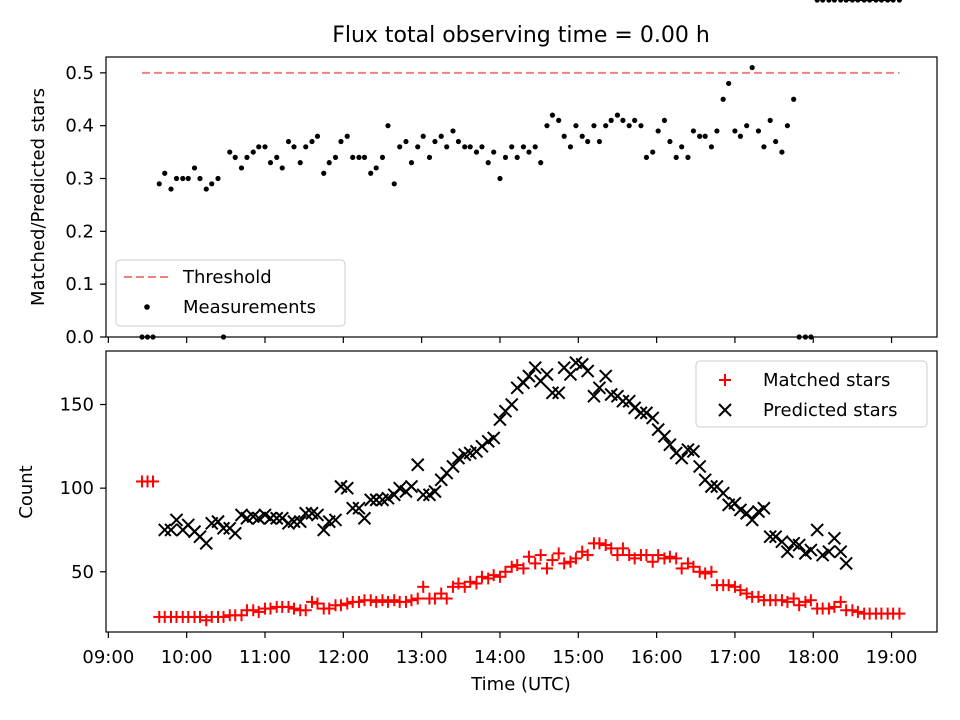  I want to click on x-tick-label: 10:00, so click(187, 657).